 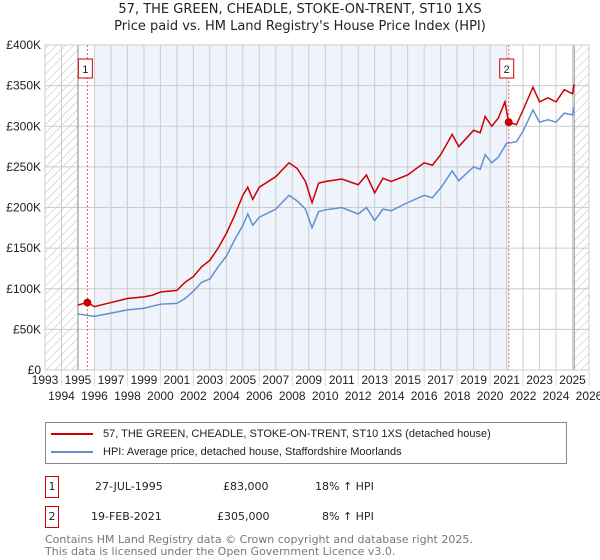 What do you see at coordinates (374, 380) in the screenshot?
I see `x-tick-label: 2013` at bounding box center [374, 380].